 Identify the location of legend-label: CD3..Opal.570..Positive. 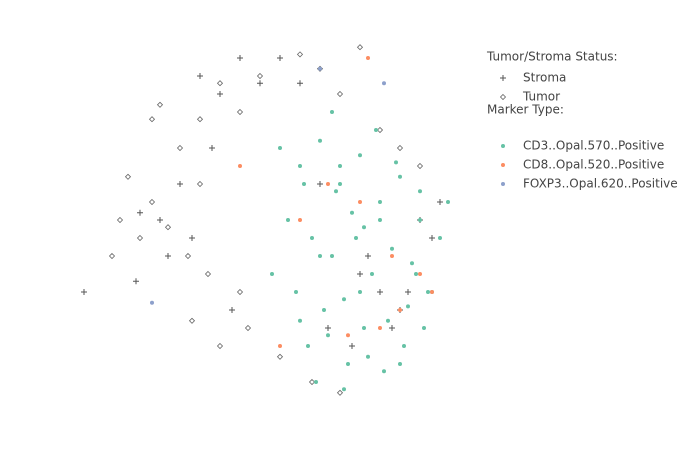
(593, 146).